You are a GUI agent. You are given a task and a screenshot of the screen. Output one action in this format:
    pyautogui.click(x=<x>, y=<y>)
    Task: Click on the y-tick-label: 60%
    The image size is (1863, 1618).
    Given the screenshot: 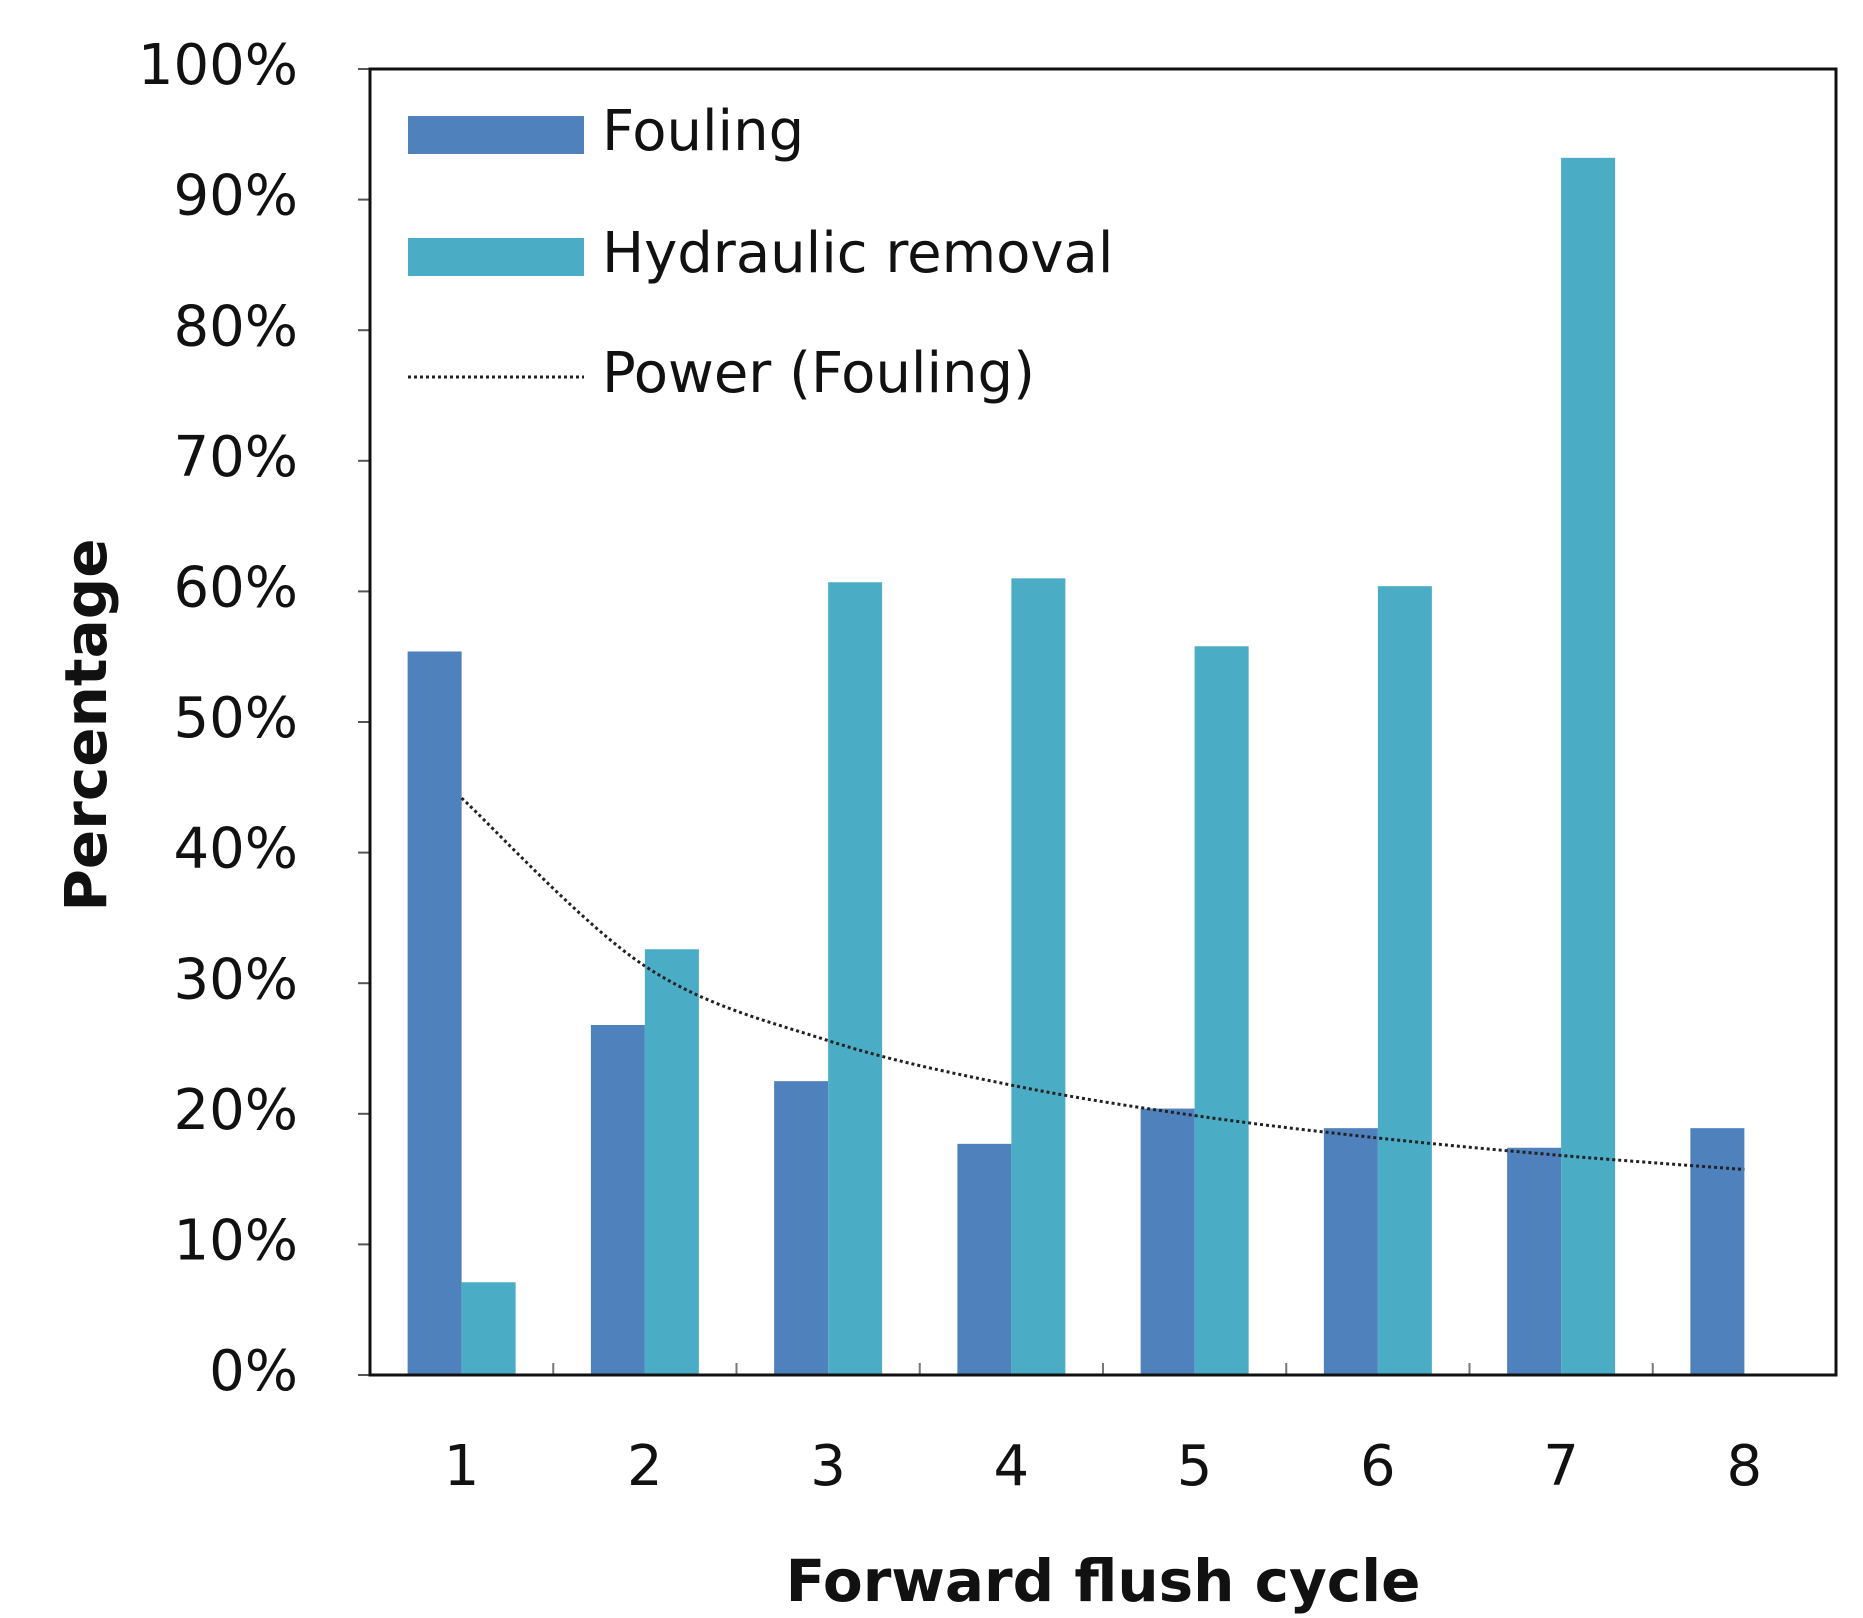 What is the action you would take?
    pyautogui.click(x=236, y=588)
    